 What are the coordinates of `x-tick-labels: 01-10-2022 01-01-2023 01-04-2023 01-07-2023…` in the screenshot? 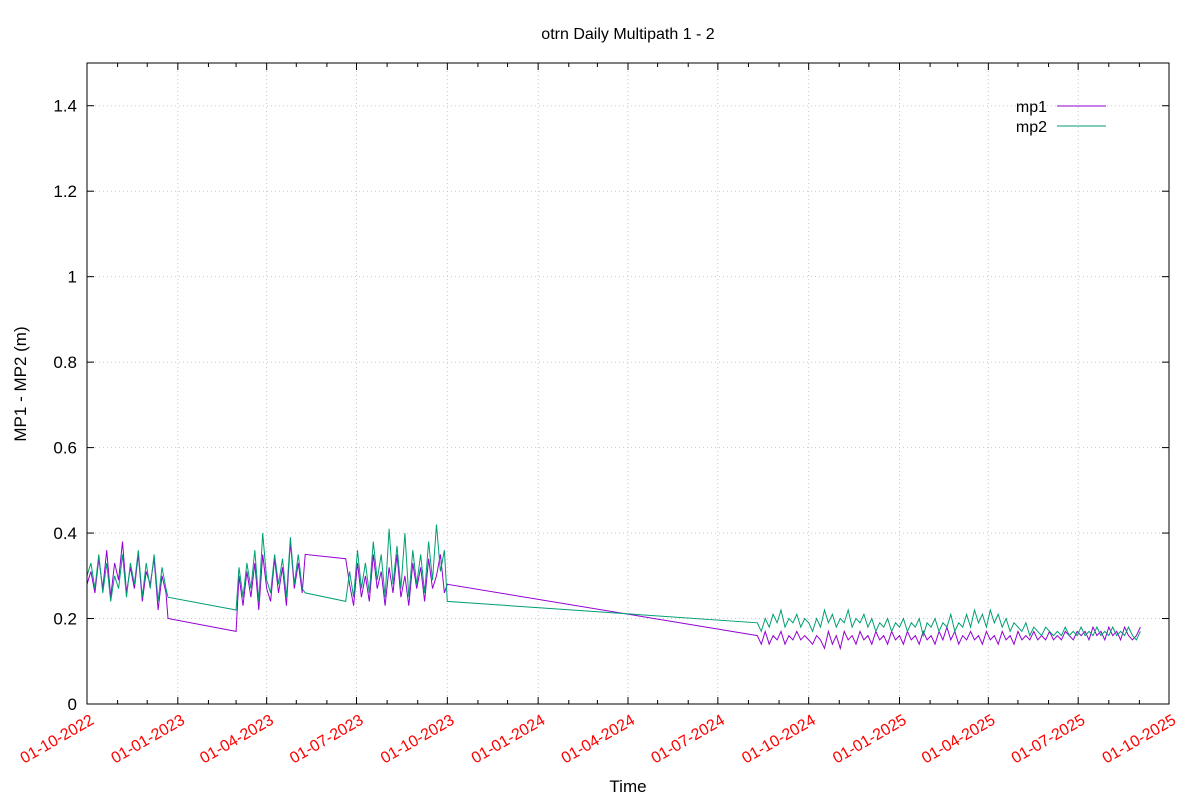 It's located at (598, 740).